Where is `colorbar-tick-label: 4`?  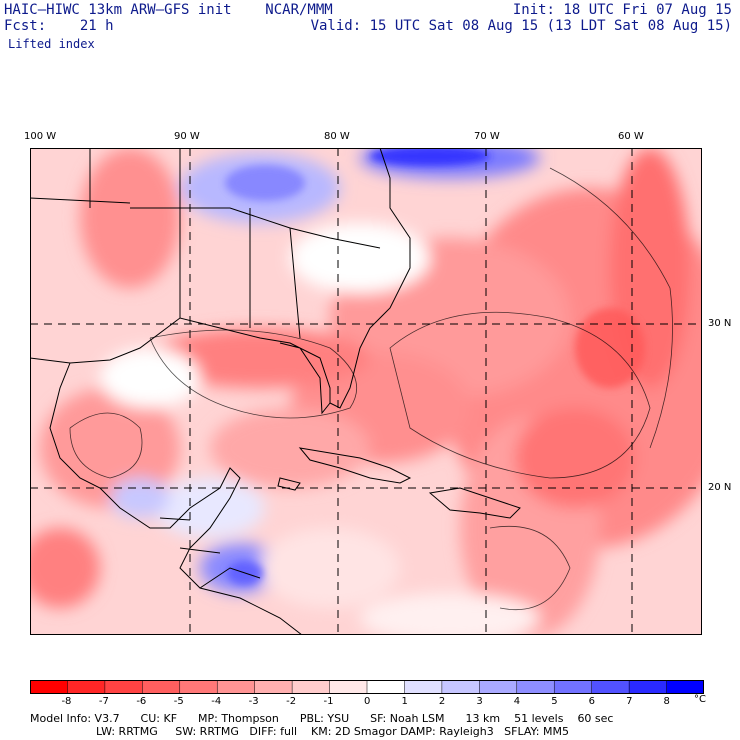
colorbar-tick-label: 4 is located at coordinates (517, 701).